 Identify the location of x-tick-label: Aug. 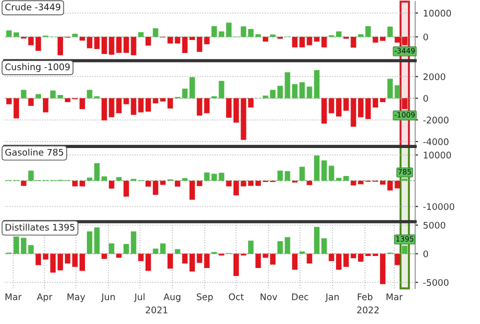
(172, 298).